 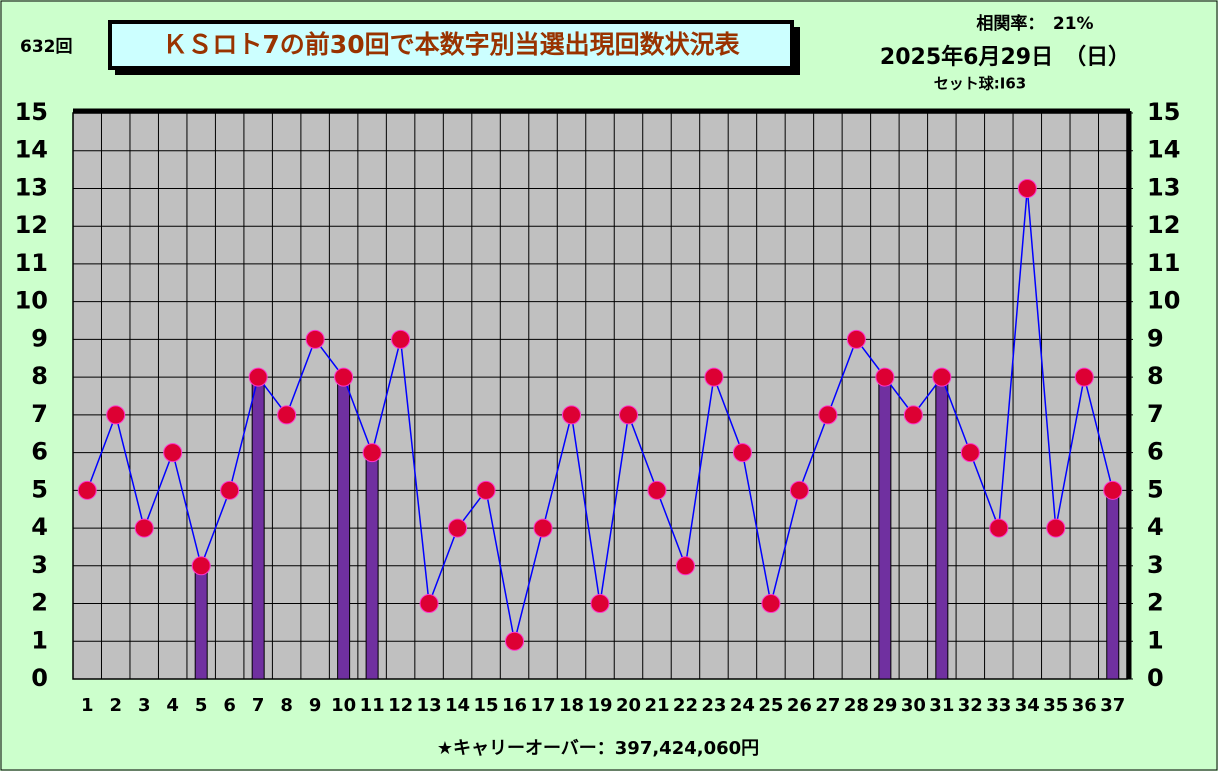 I want to click on title-box, so click(x=451, y=45).